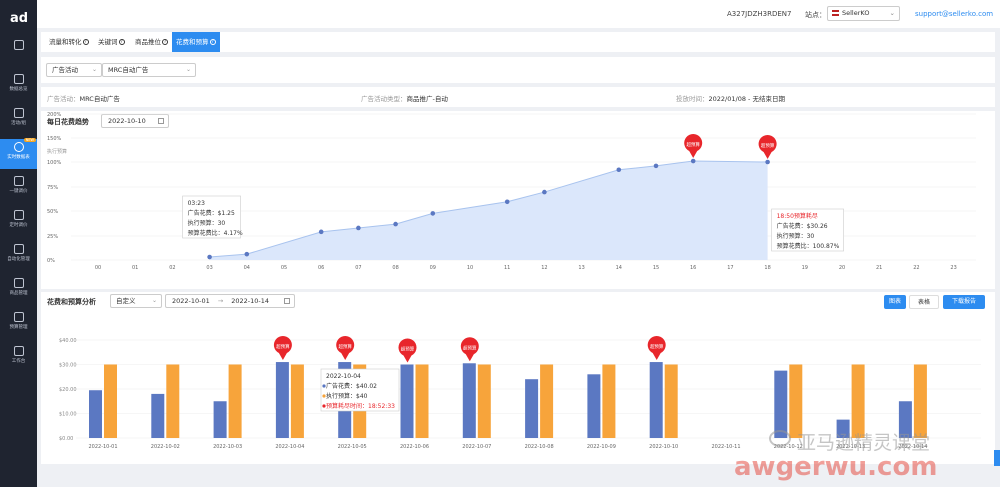 The width and height of the screenshot is (1000, 487). I want to click on tab-0: 流量和转化?, so click(69, 42).